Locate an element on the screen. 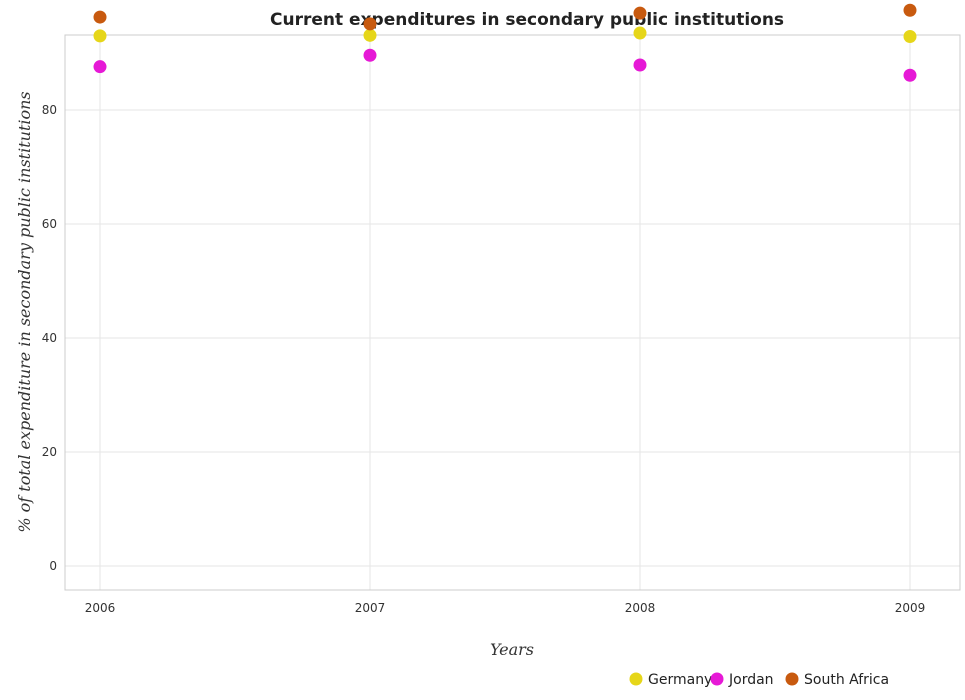 Image resolution: width=965 pixels, height=700 pixels. y-tick-label: 80 is located at coordinates (49, 110).